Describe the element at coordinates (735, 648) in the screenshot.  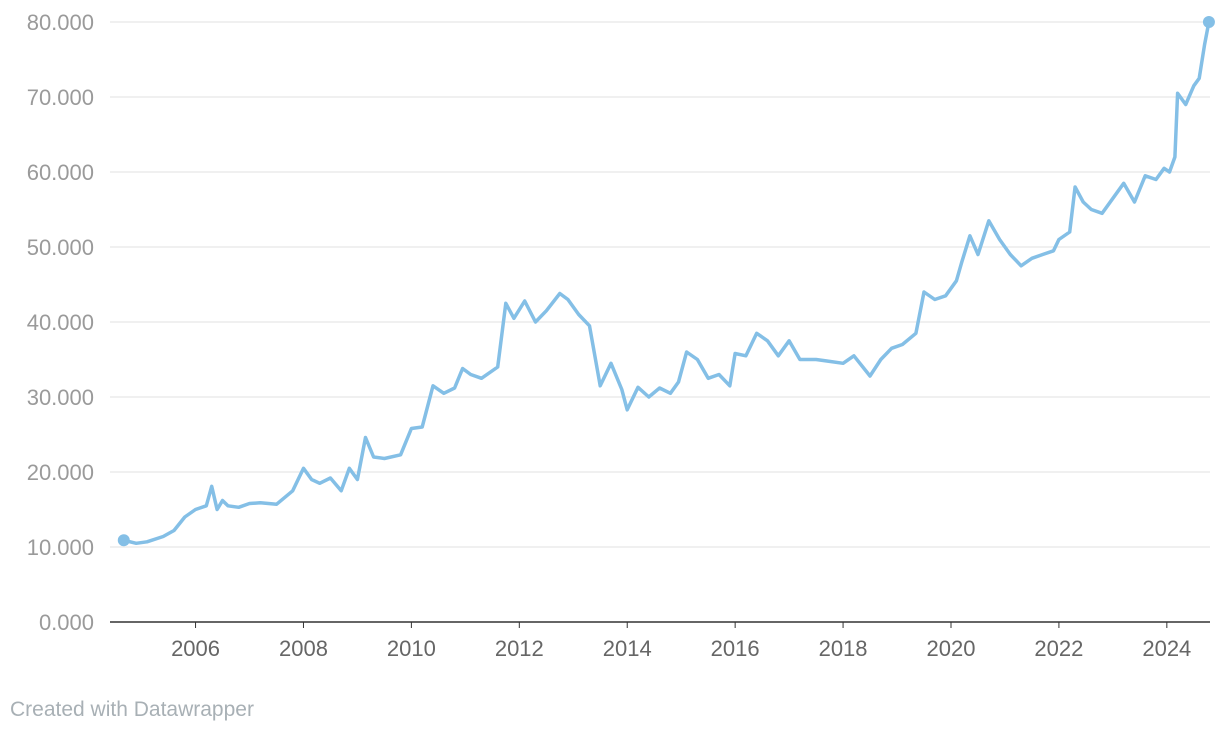
I see `x-tick-label: 2016` at that location.